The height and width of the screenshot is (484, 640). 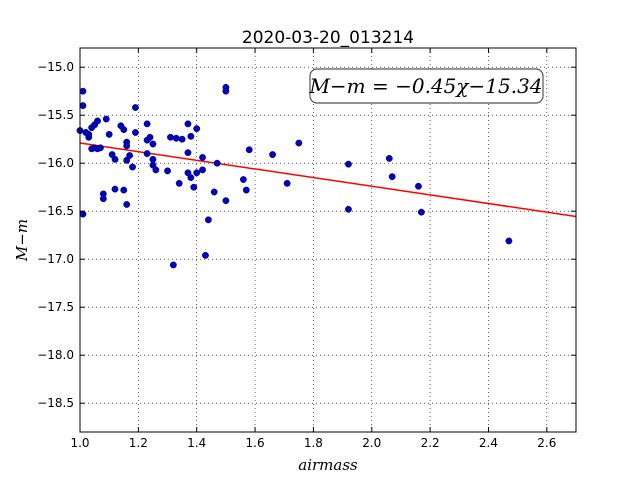 What do you see at coordinates (328, 465) in the screenshot?
I see `x-axis-label: airmass` at bounding box center [328, 465].